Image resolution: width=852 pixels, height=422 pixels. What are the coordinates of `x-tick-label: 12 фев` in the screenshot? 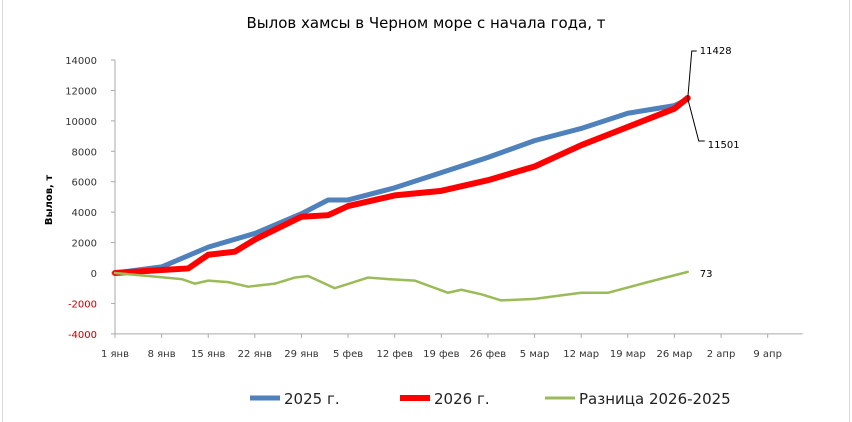 It's located at (394, 354).